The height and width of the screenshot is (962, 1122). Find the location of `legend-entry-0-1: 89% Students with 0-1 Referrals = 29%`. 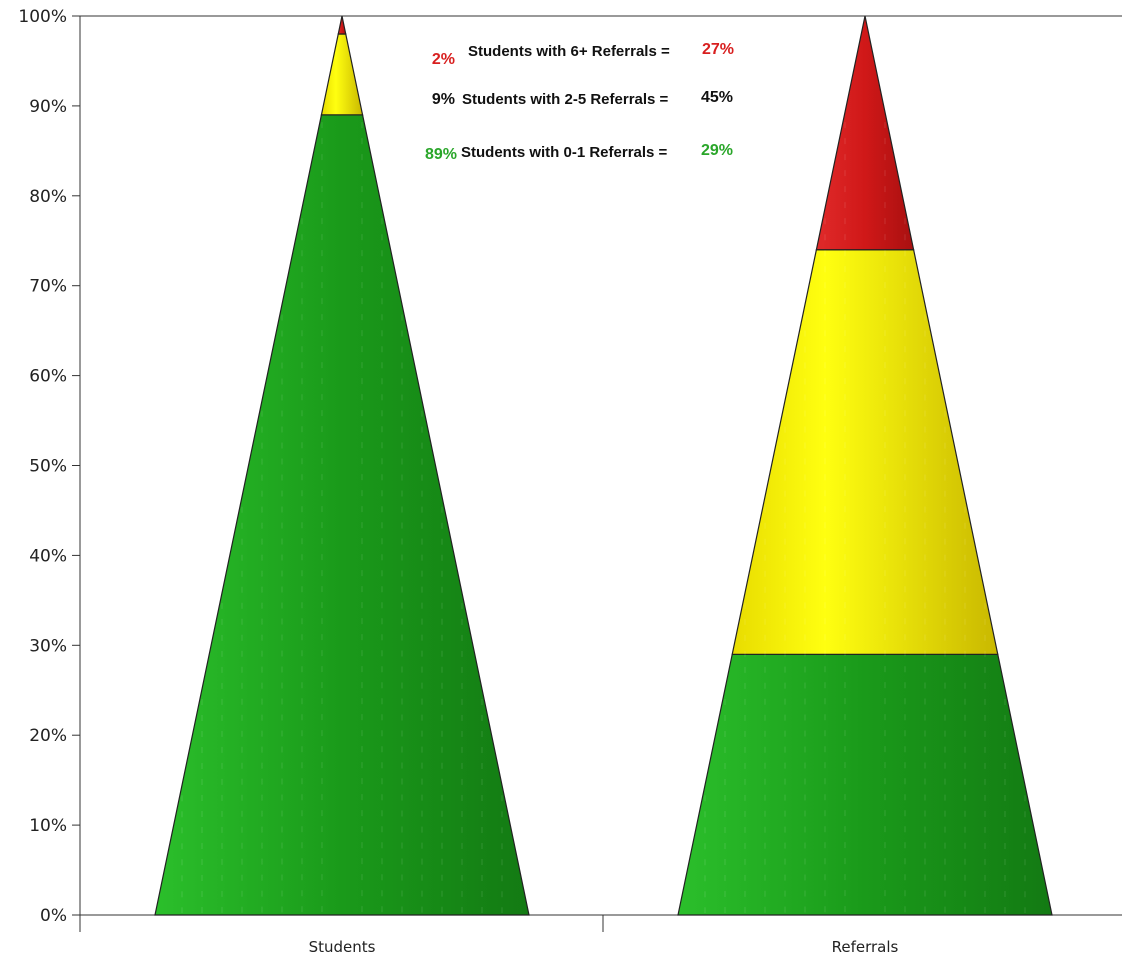

legend-entry-0-1: 89% Students with 0-1 Referrals = 29% is located at coordinates (579, 152).